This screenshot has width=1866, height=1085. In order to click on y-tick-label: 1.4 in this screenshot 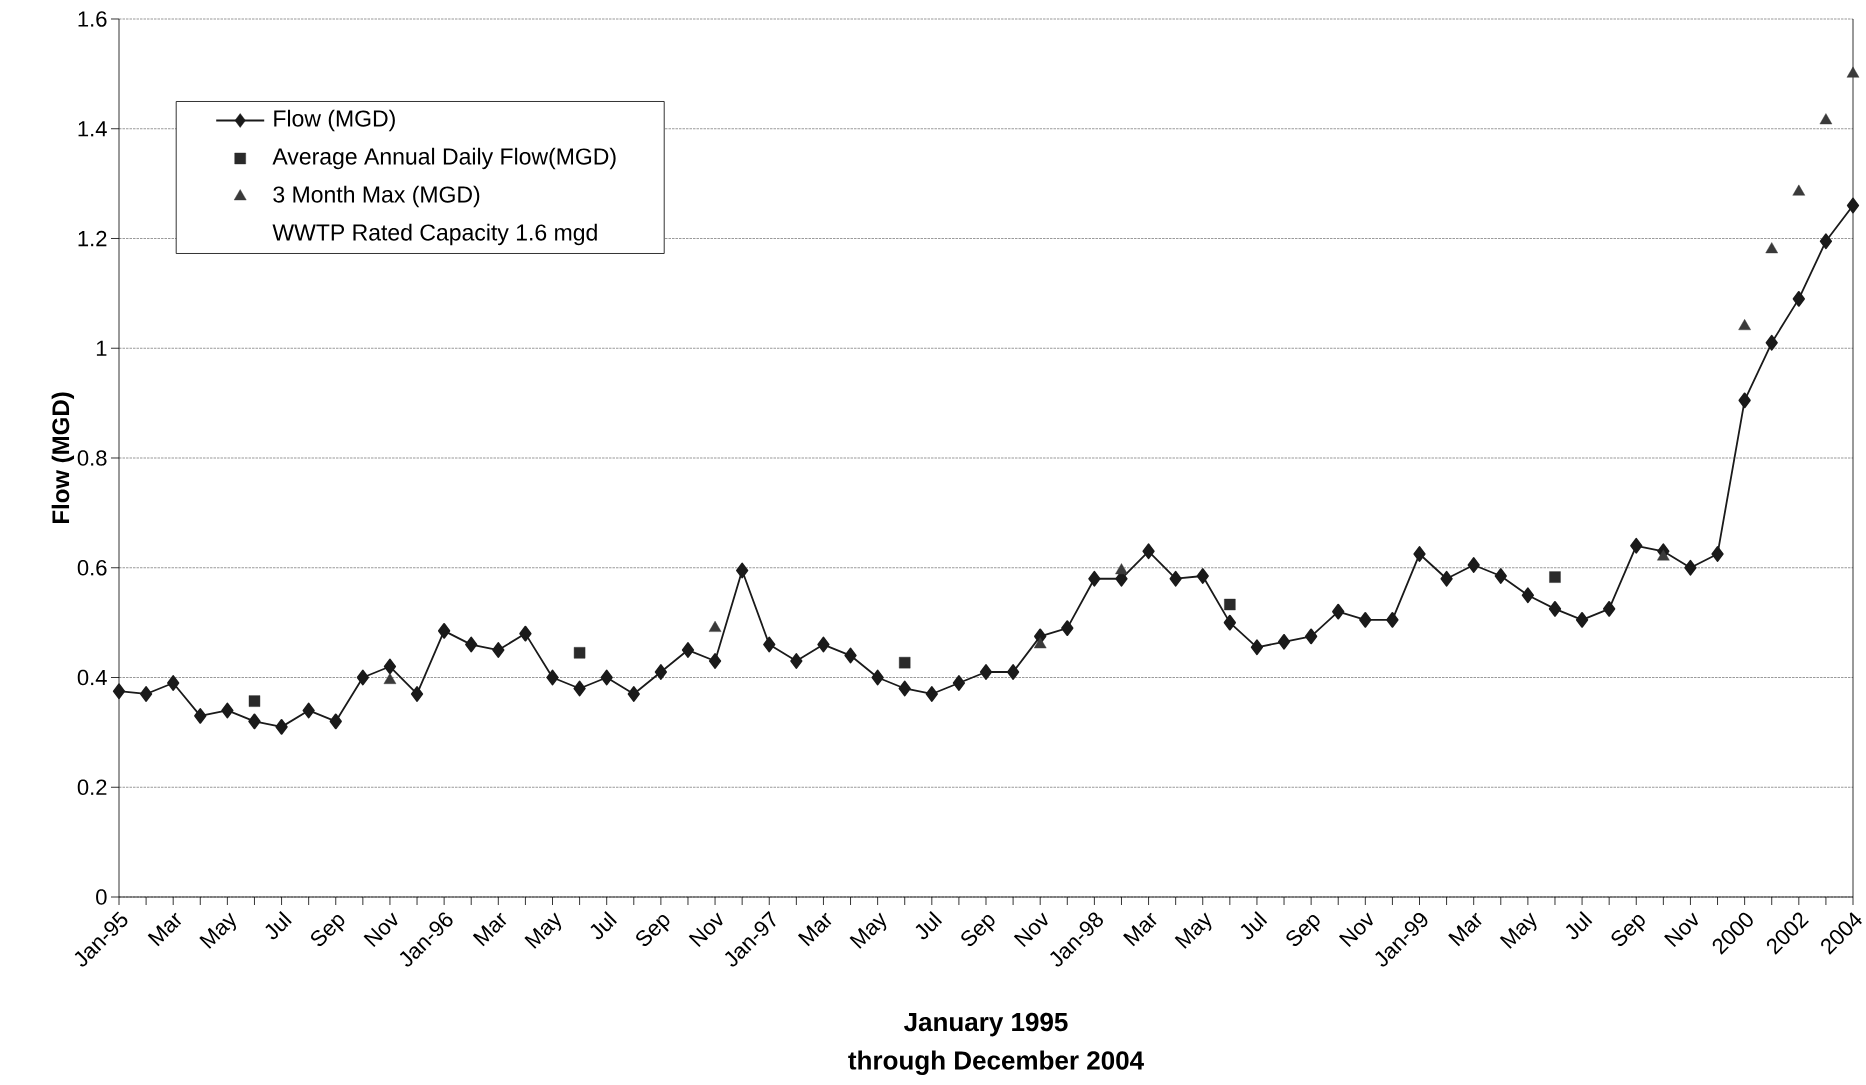, I will do `click(92, 129)`.